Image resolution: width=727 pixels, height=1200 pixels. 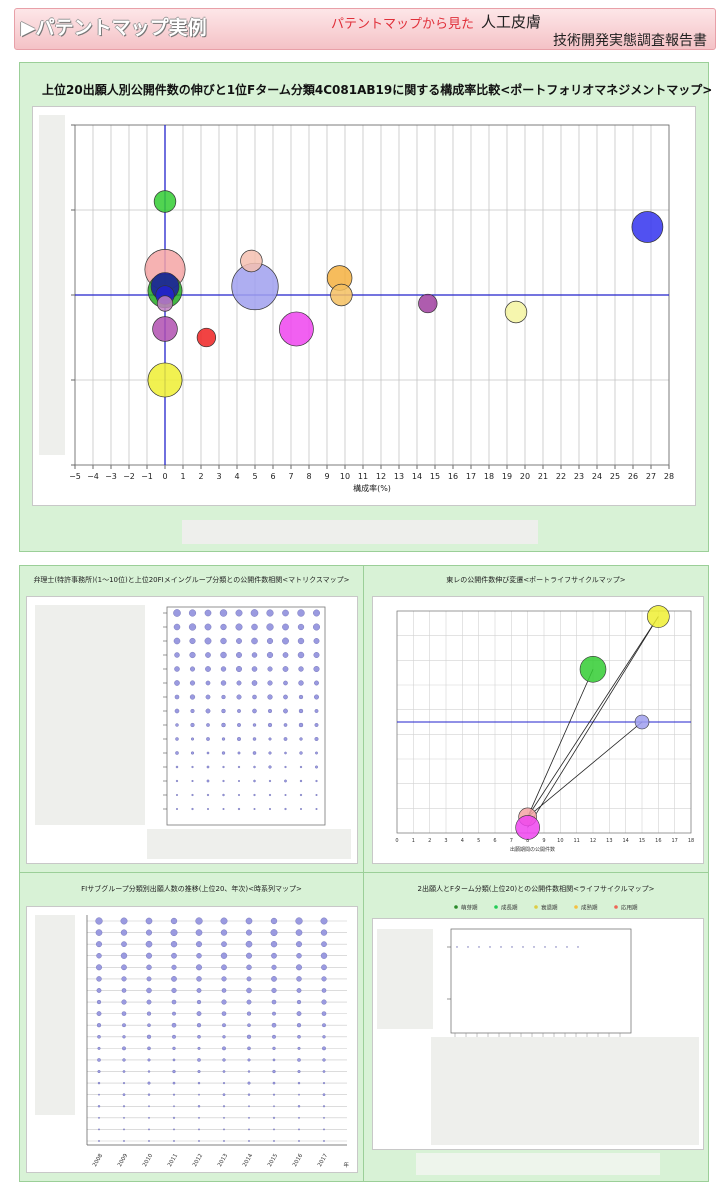 I want to click on cycle-legend: 萌芽期 成長期 衰退期 成熟期 応用期, so click(x=536, y=905).